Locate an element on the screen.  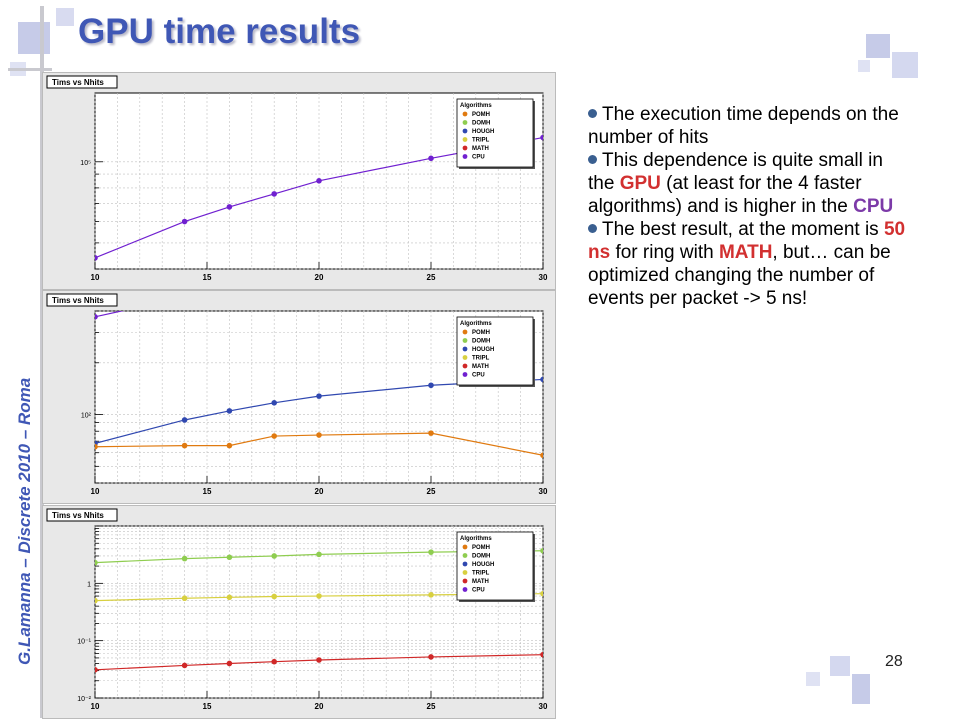
bullet-text-run: This dependence is quite small in the is located at coordinates (735, 172).